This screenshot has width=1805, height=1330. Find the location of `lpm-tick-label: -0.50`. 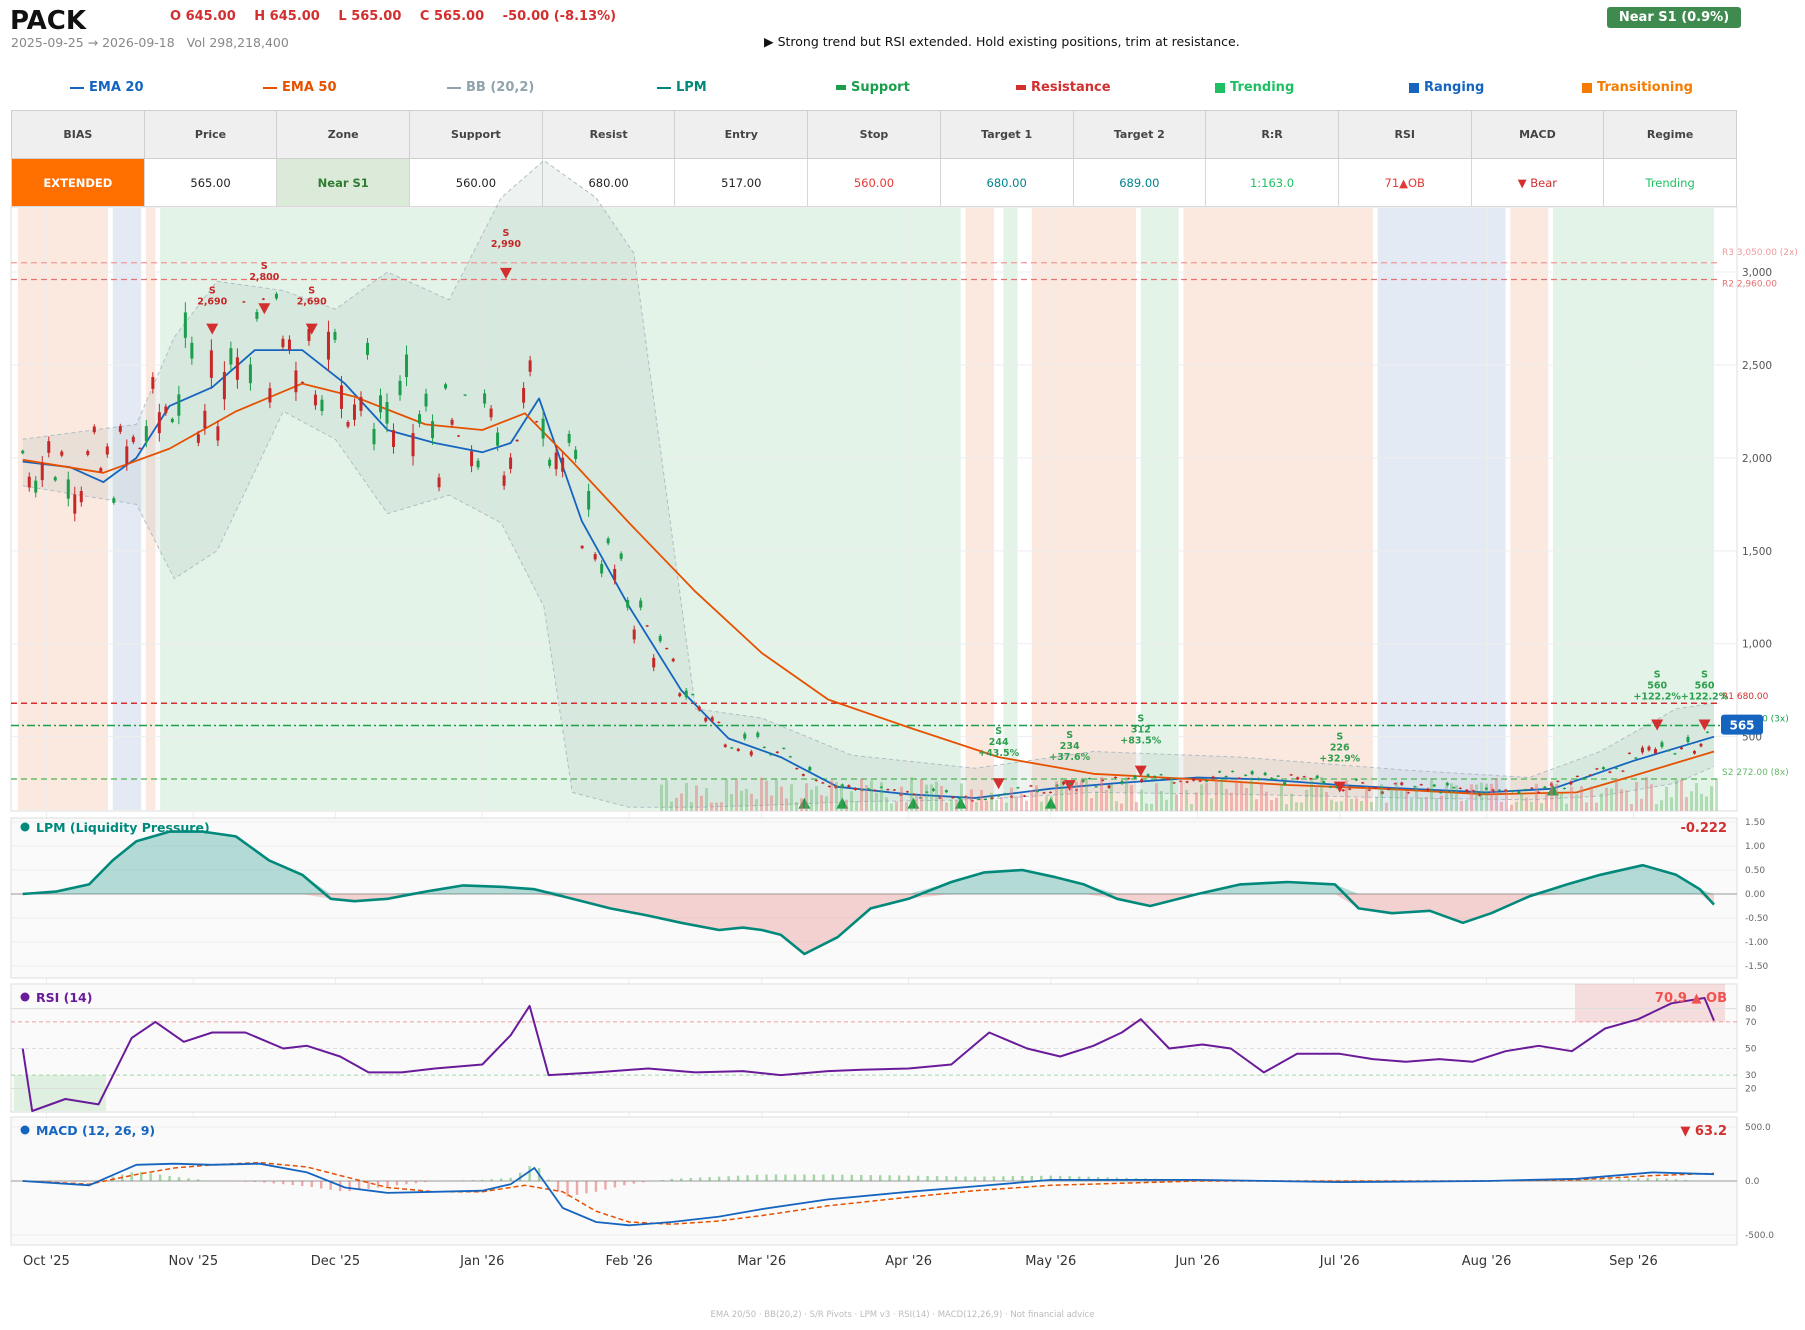

lpm-tick-label: -0.50 is located at coordinates (1757, 919).